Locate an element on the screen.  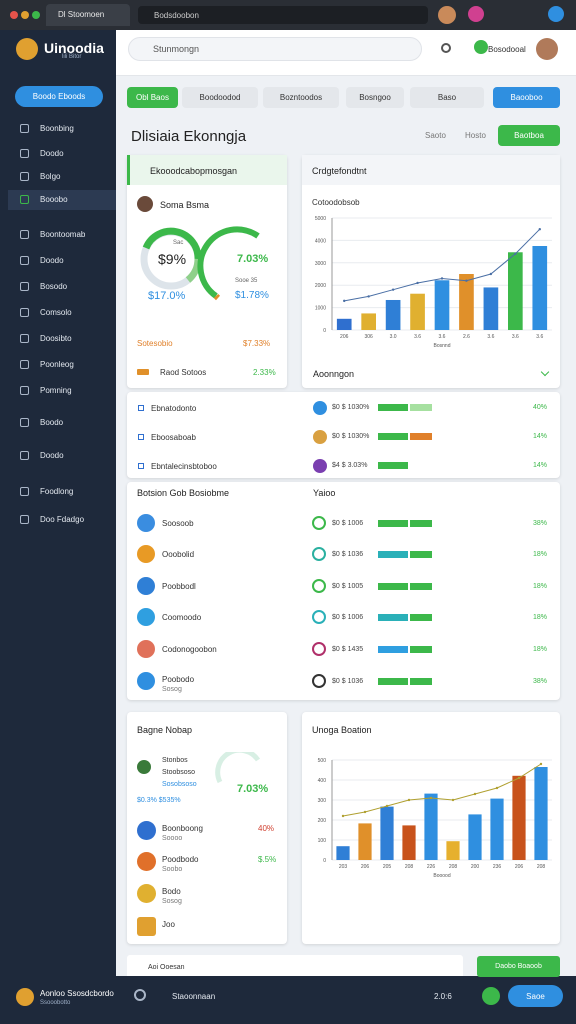
x-axis-label: Bosnnd is located at coordinates (442, 346).